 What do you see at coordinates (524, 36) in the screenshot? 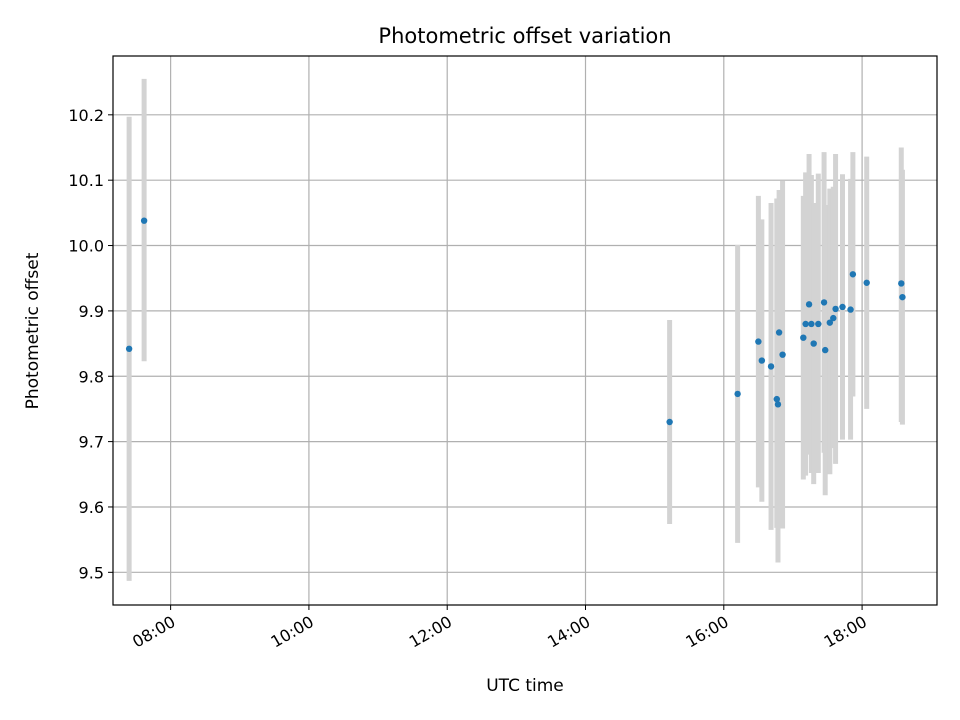
I see `chart-title: Photometric offset variation` at bounding box center [524, 36].